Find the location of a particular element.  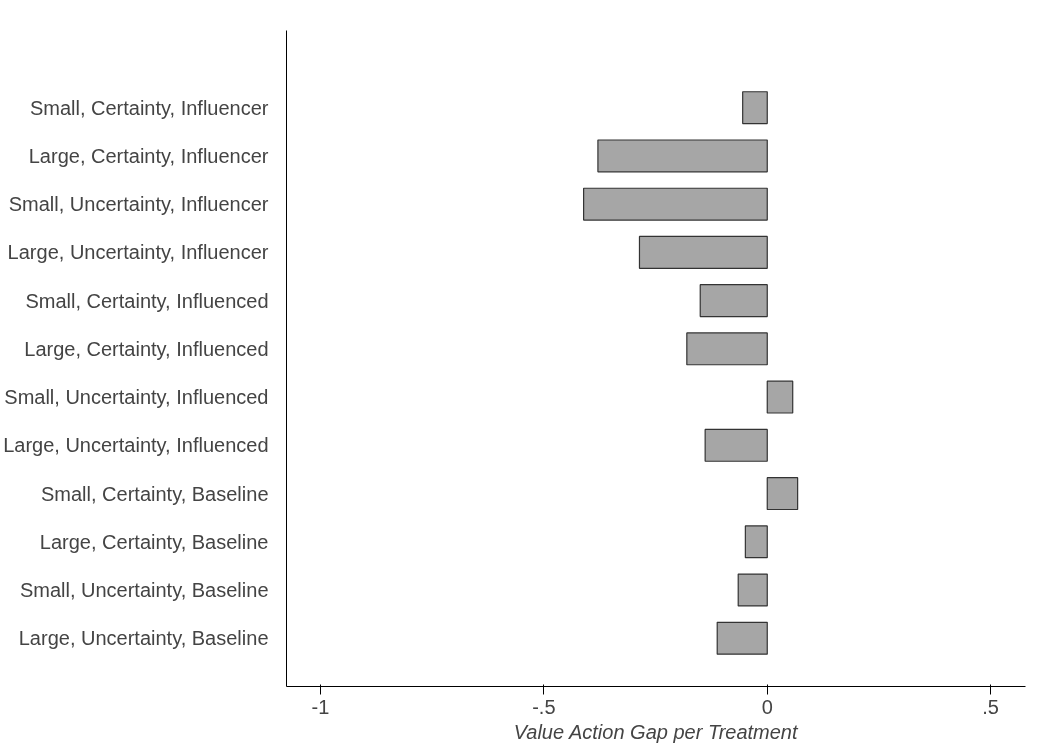

y-tick-label: Large, Uncertainty, Influencer is located at coordinates (138, 252).